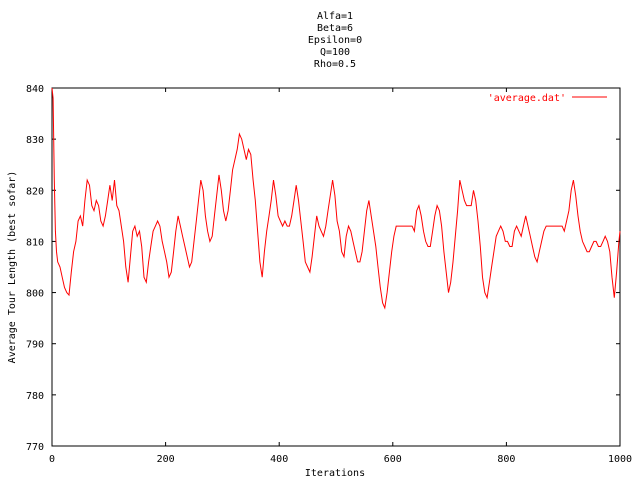 The height and width of the screenshot is (480, 640). I want to click on x-tick-label: 200, so click(166, 459).